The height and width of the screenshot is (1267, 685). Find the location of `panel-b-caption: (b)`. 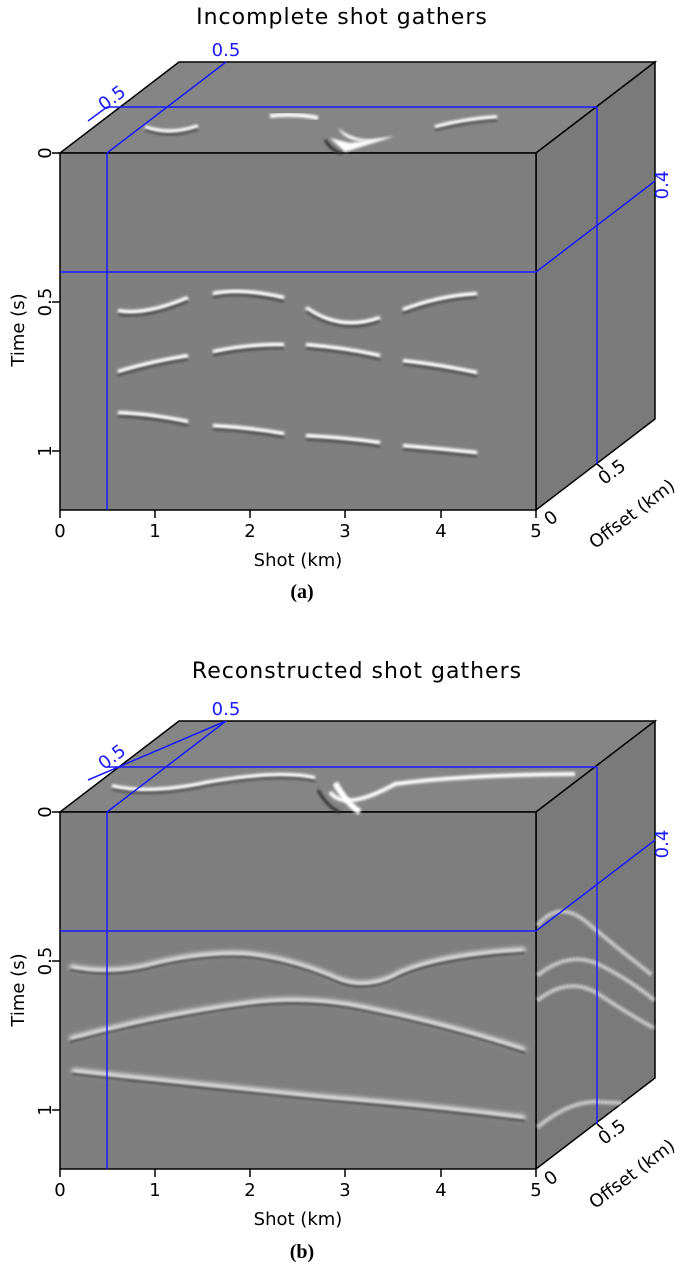

panel-b-caption: (b) is located at coordinates (302, 1252).